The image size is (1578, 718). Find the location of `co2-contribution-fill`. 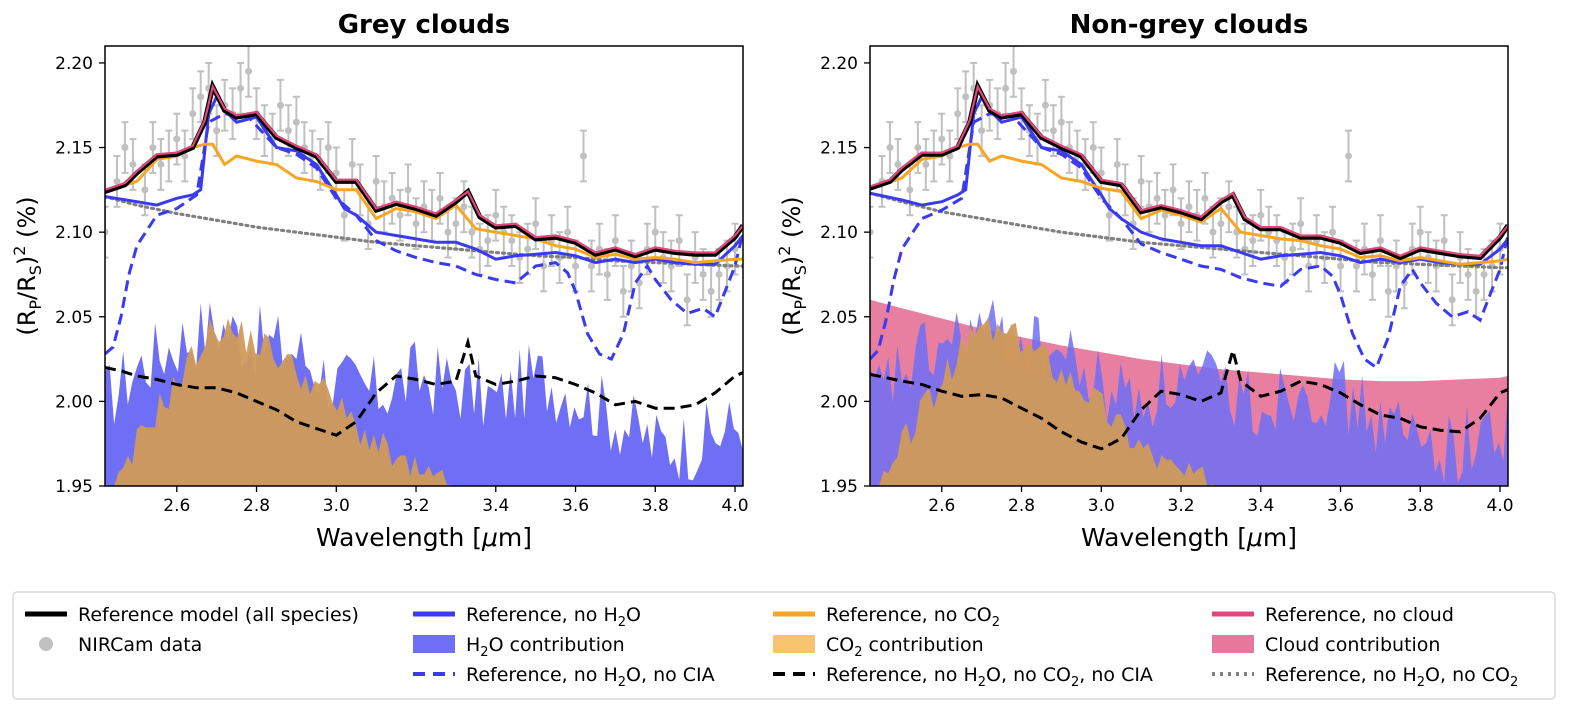

co2-contribution-fill is located at coordinates (1189, 401).